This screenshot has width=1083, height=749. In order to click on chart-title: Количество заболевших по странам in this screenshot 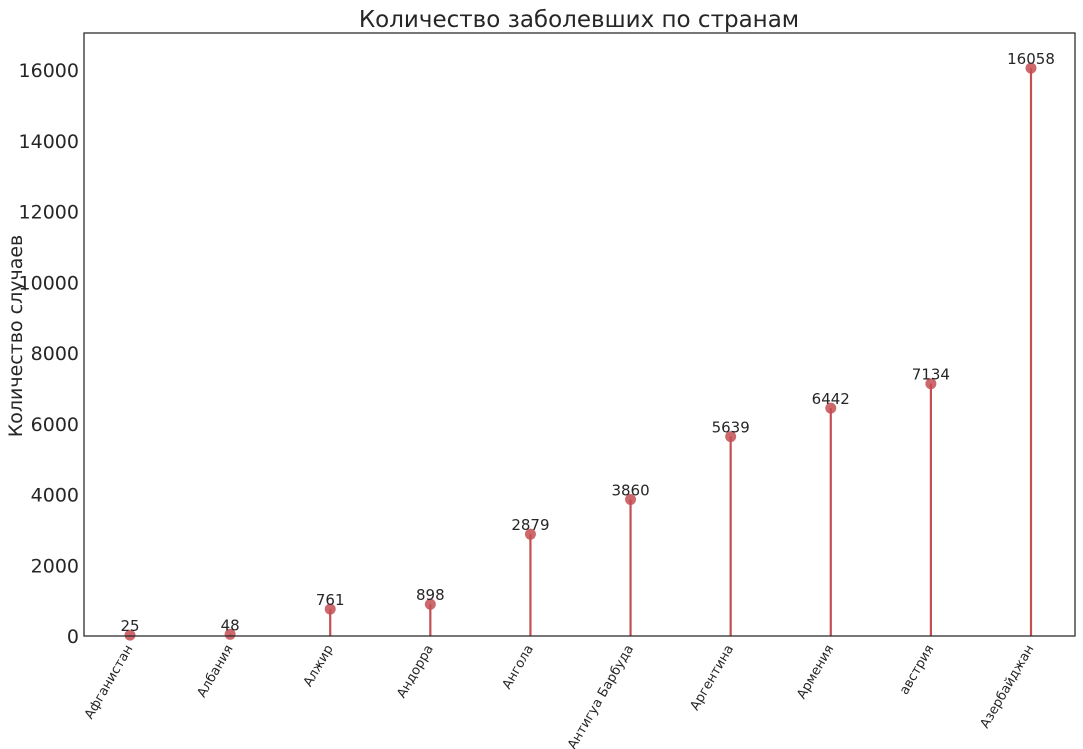, I will do `click(579, 20)`.